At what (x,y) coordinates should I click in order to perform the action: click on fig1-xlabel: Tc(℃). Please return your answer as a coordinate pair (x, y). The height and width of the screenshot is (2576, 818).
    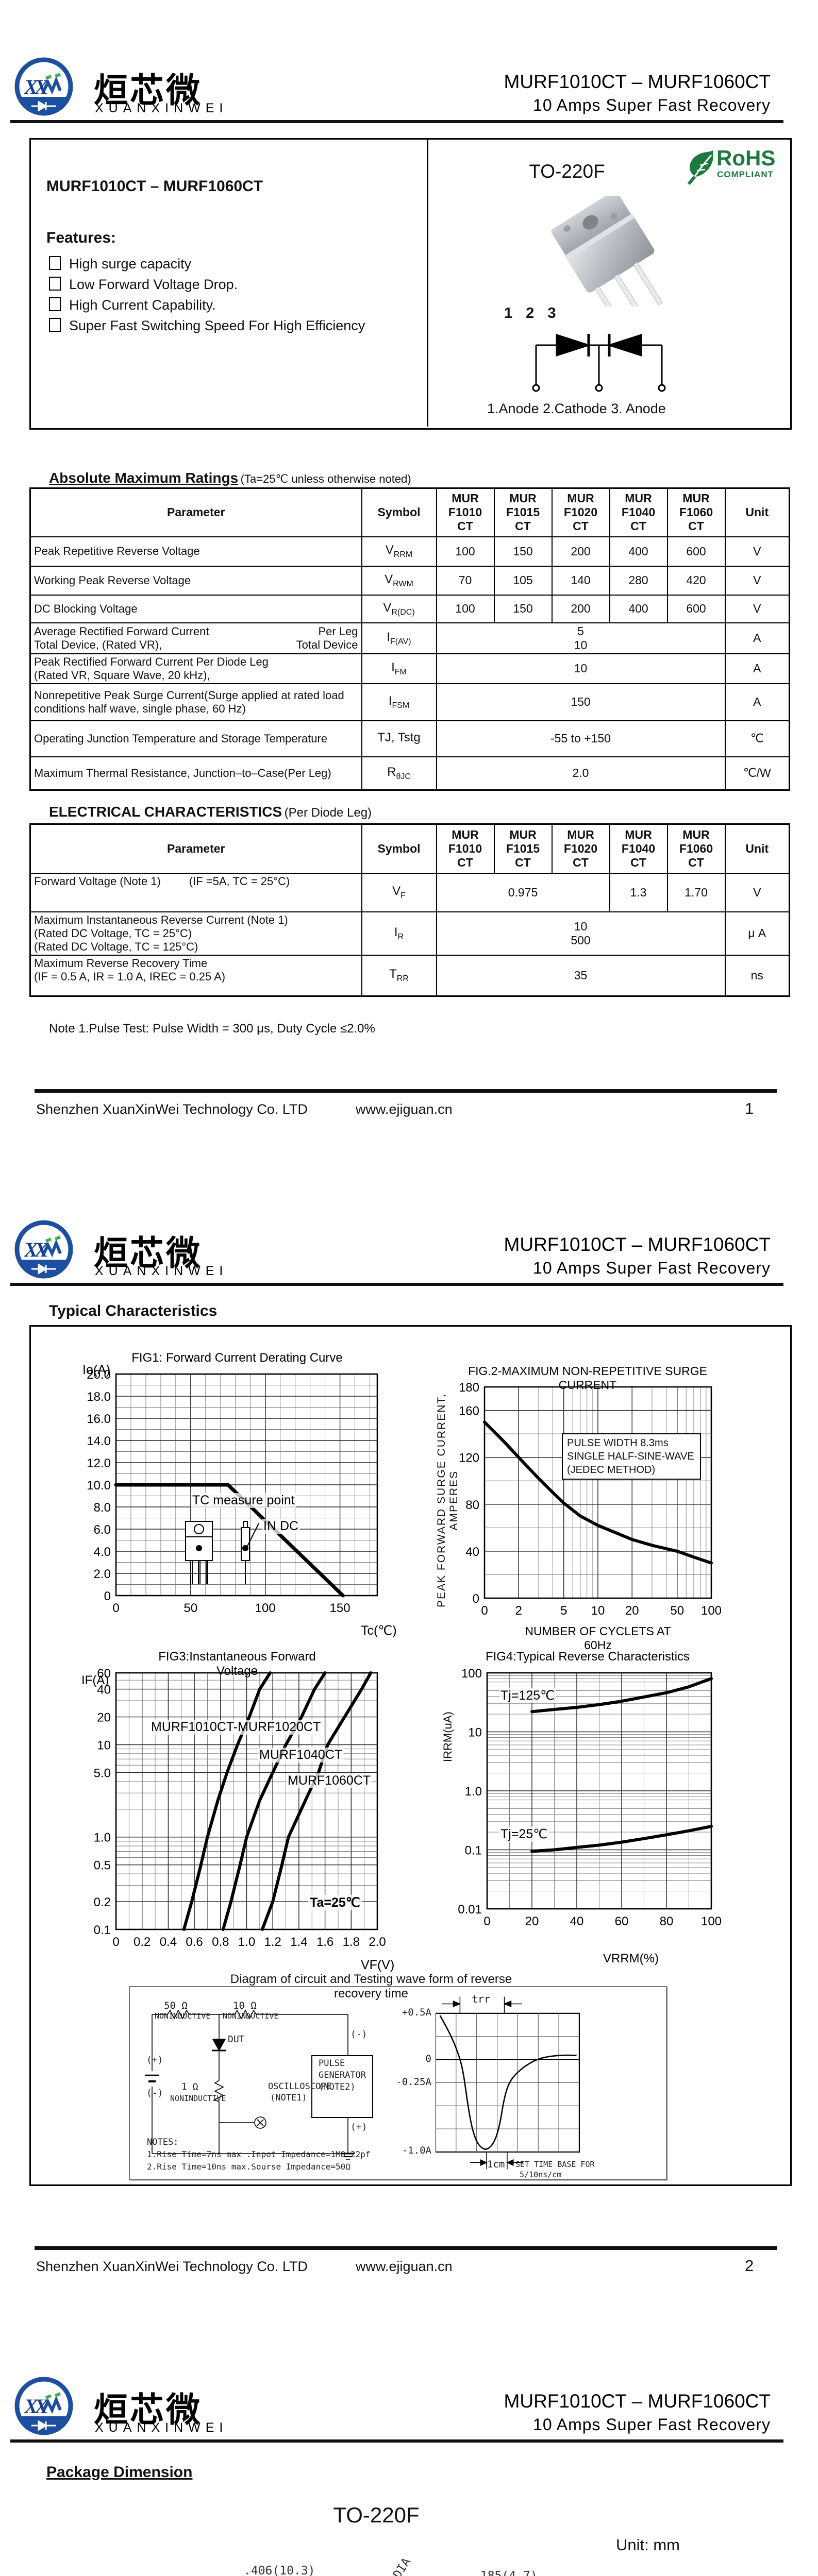
    Looking at the image, I should click on (379, 1631).